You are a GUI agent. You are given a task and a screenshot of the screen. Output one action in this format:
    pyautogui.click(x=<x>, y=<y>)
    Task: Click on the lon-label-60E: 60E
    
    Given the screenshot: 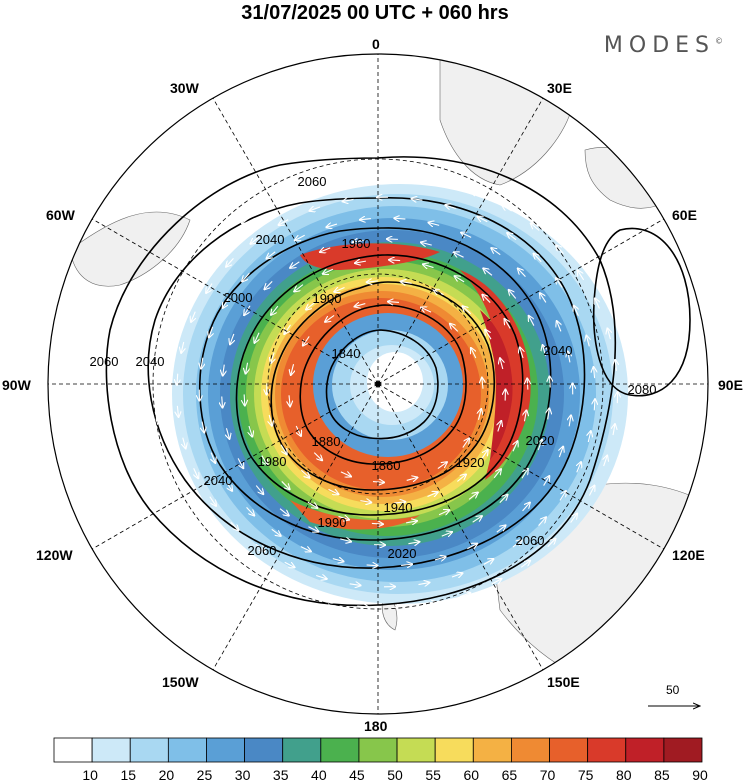 What is the action you would take?
    pyautogui.click(x=684, y=215)
    